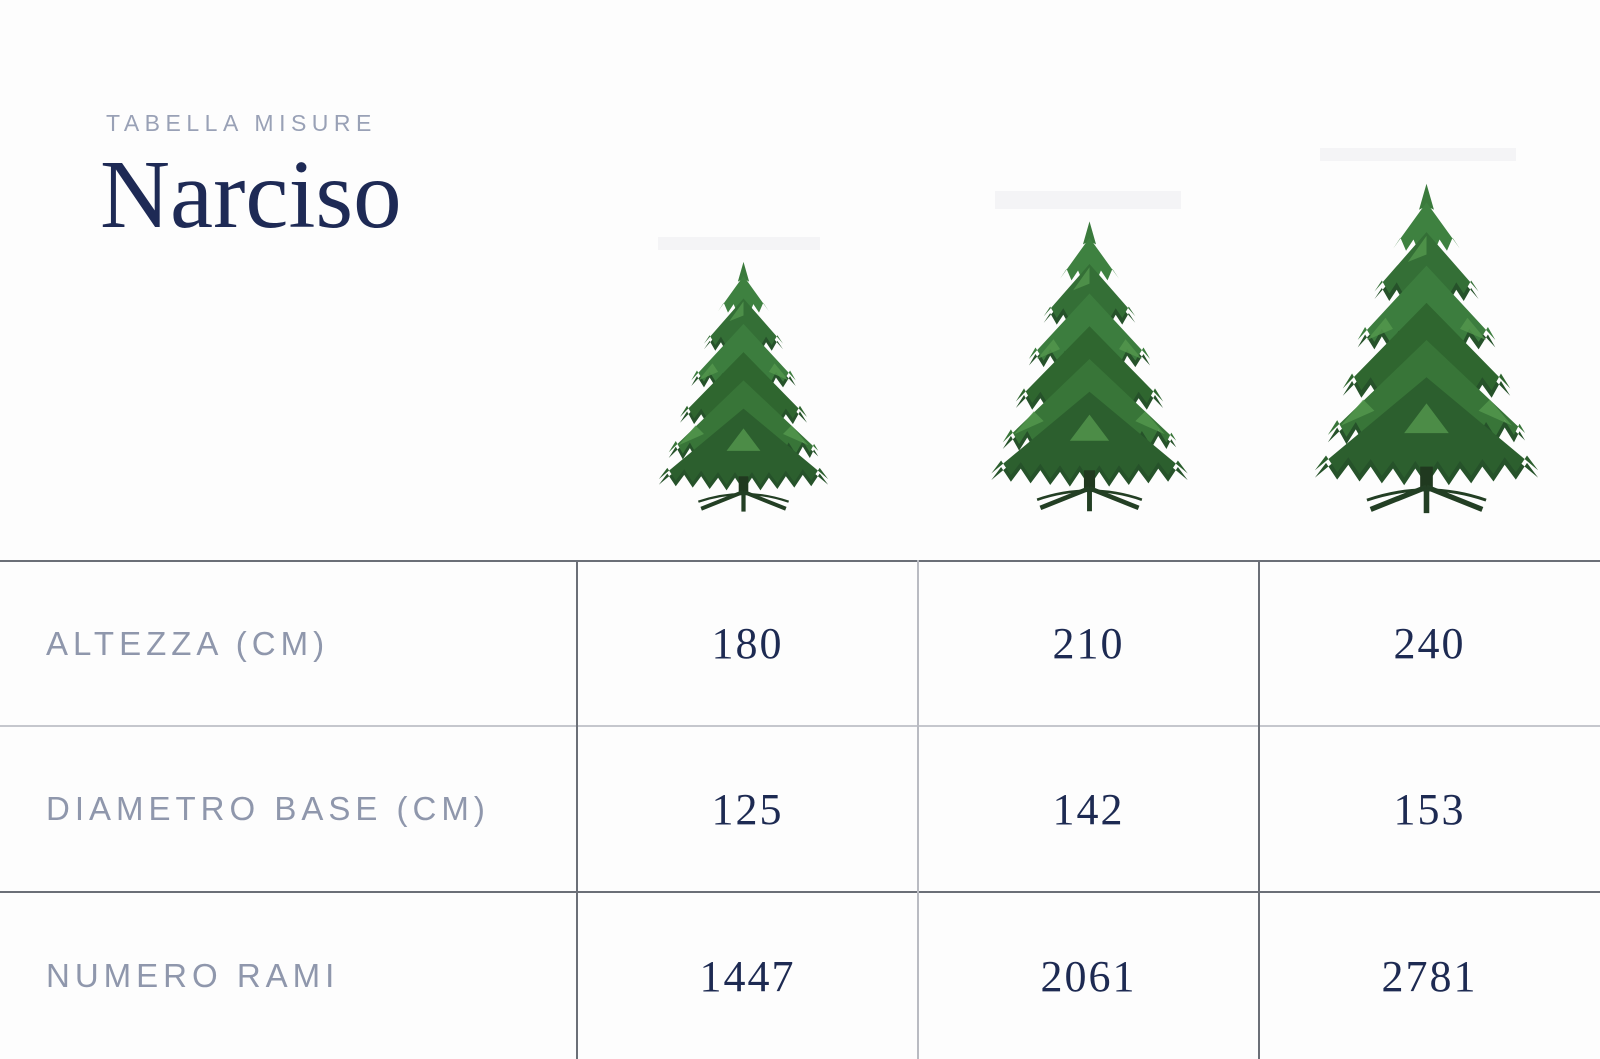 The width and height of the screenshot is (1600, 1059). I want to click on eyebrow-tabella-misure: TABELLA MISURE, so click(241, 123).